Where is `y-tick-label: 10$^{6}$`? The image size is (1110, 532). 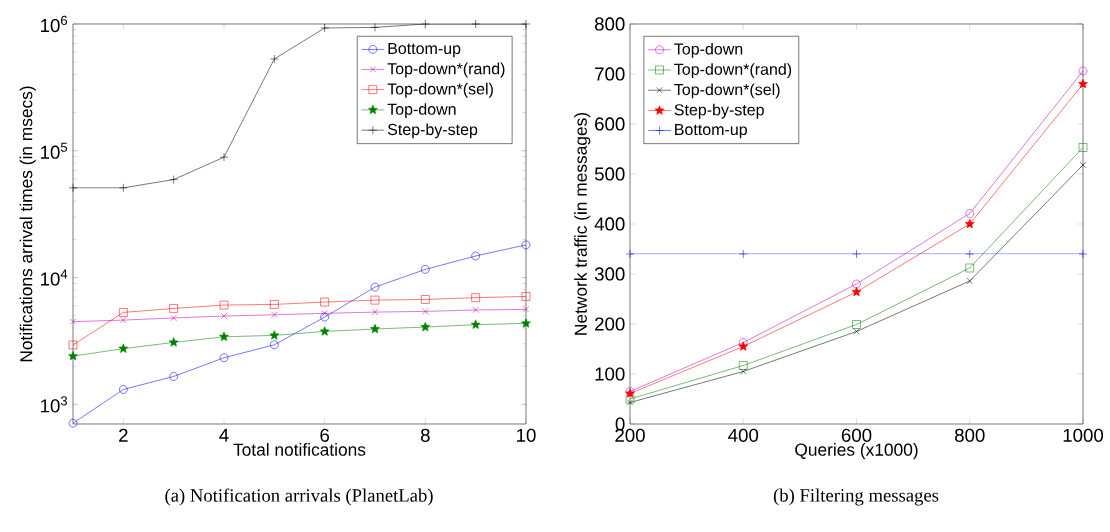 y-tick-label: 10$^{6}$ is located at coordinates (54, 24).